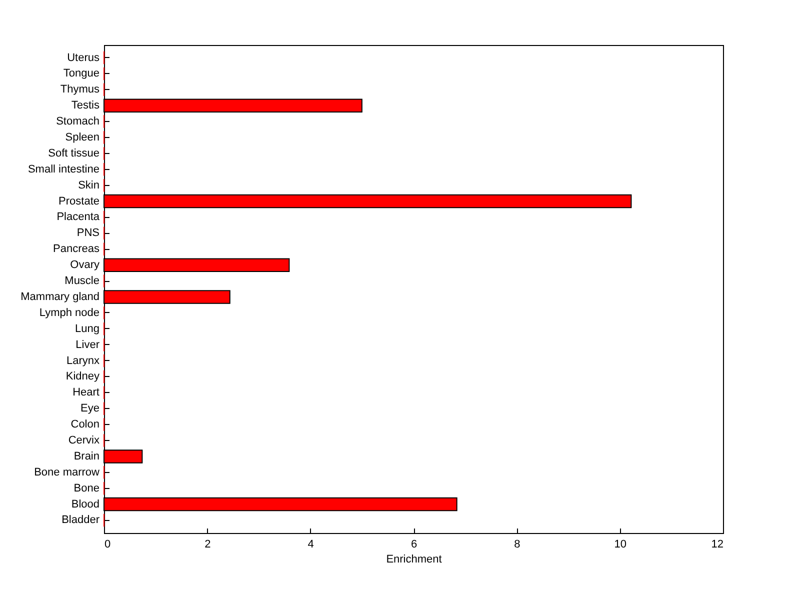 The width and height of the screenshot is (800, 599). What do you see at coordinates (78, 122) in the screenshot?
I see `y-tick-label: Stomach` at bounding box center [78, 122].